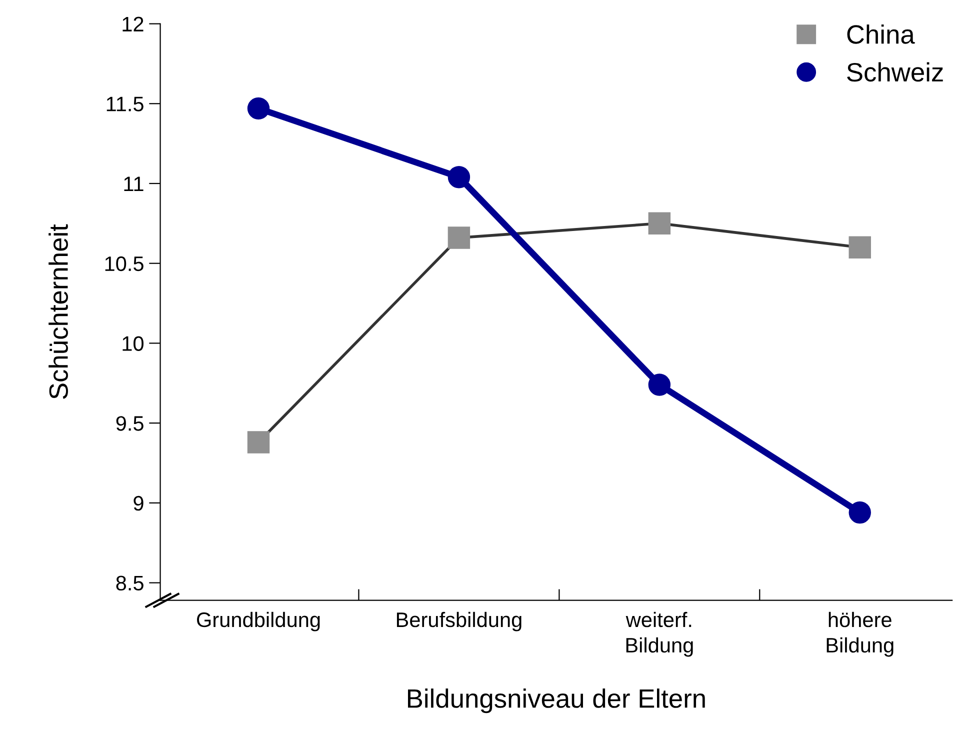 The image size is (954, 743). What do you see at coordinates (881, 34) in the screenshot?
I see `legend-label: China` at bounding box center [881, 34].